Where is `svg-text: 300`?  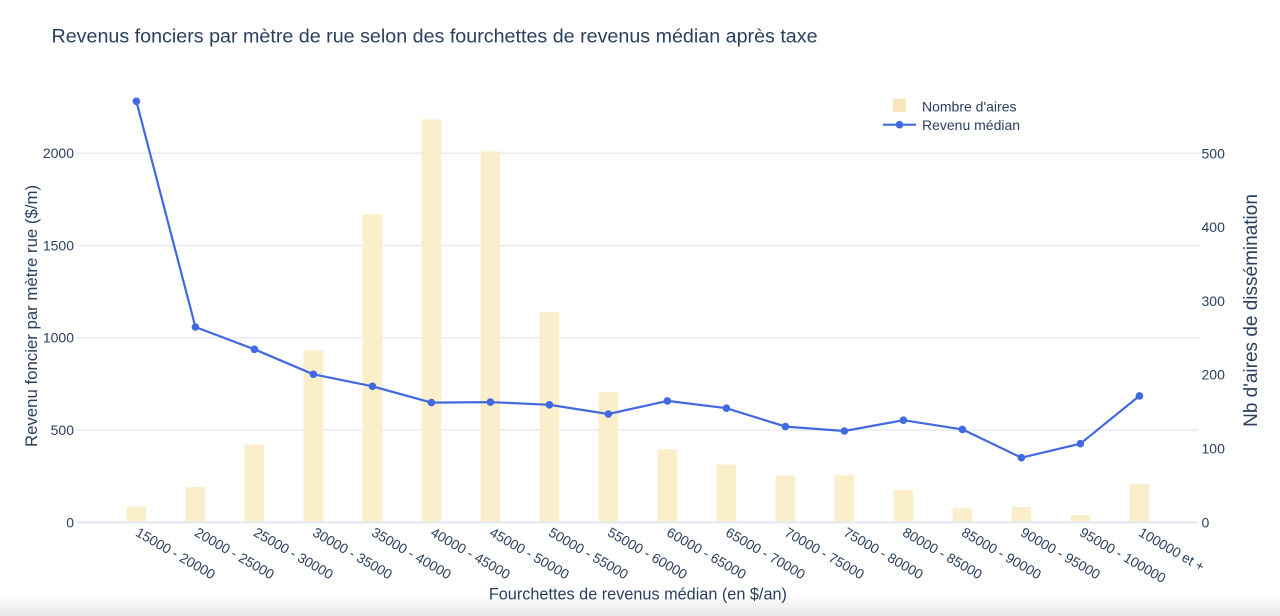
svg-text: 300 is located at coordinates (1214, 301).